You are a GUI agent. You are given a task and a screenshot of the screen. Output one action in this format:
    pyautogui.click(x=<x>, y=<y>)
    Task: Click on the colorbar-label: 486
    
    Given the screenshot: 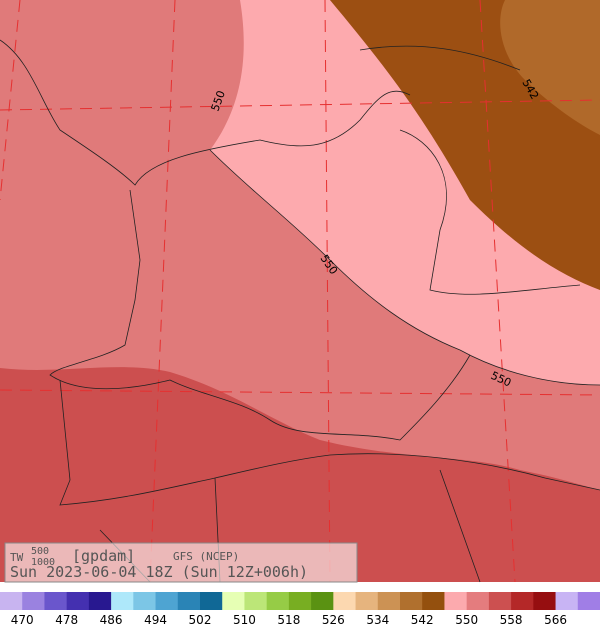 What is the action you would take?
    pyautogui.click(x=111, y=620)
    